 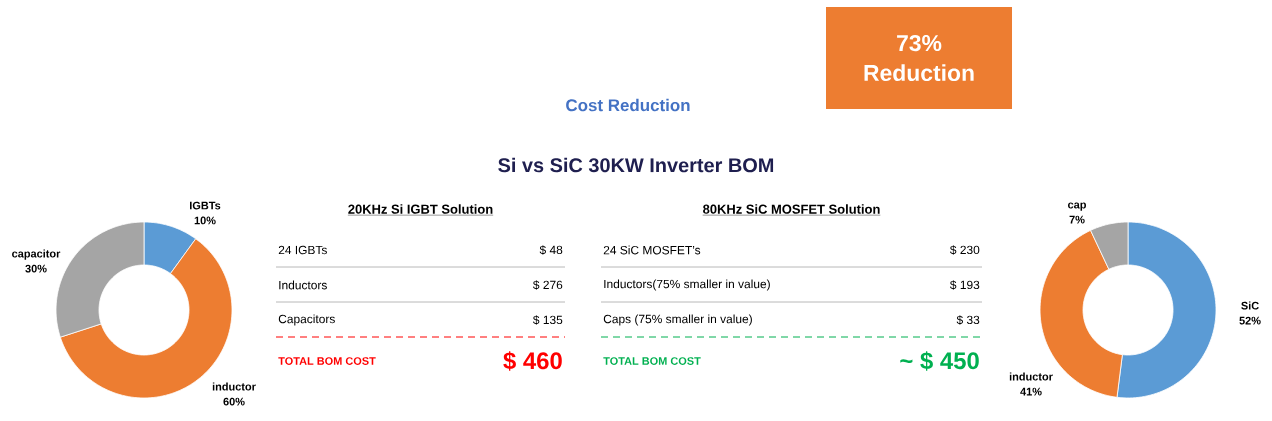 What do you see at coordinates (1077, 219) in the screenshot?
I see `data-label: 7%` at bounding box center [1077, 219].